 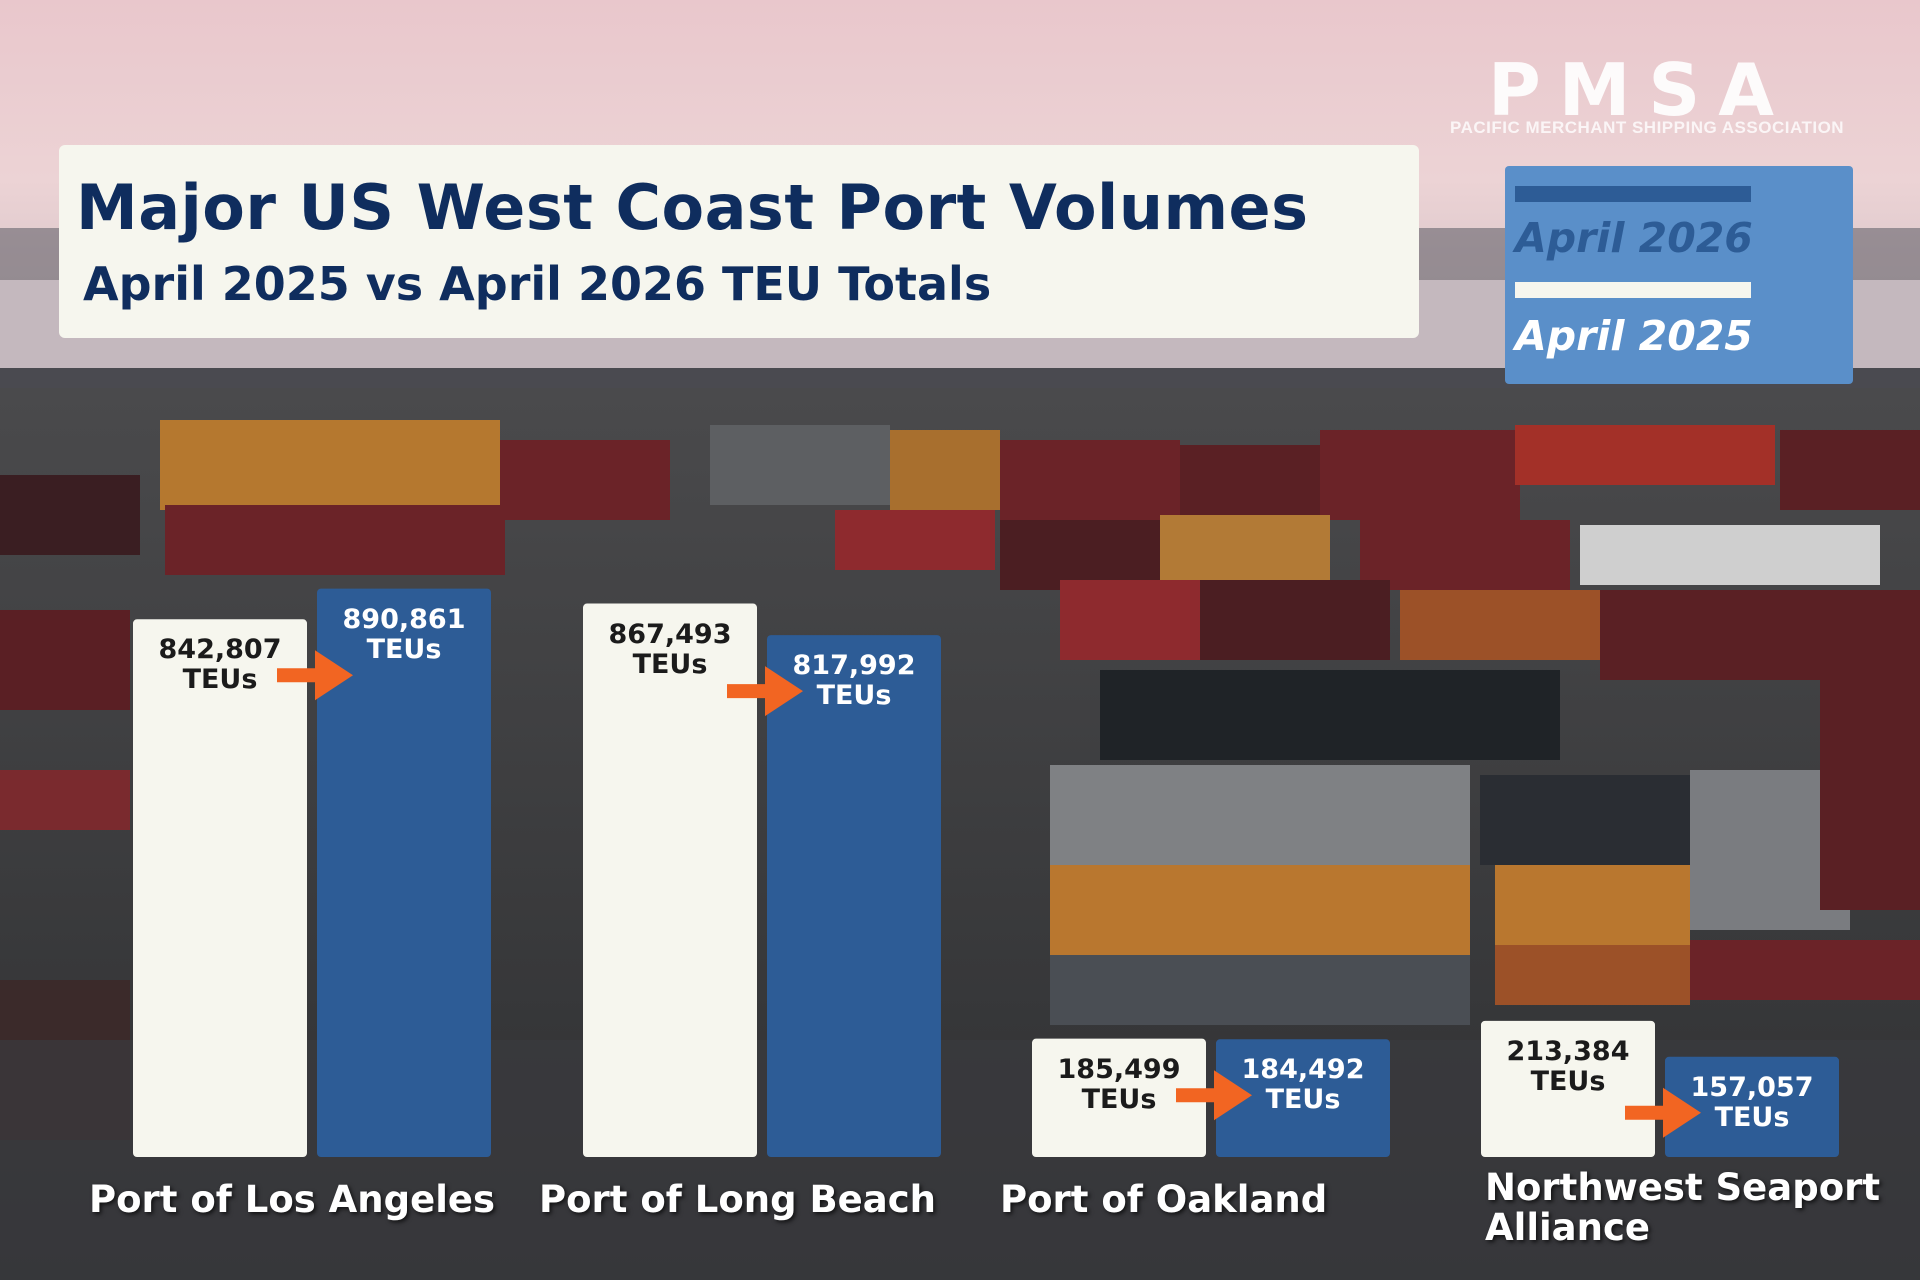 I want to click on legend-label-april-2026: April 2026, so click(x=1634, y=238).